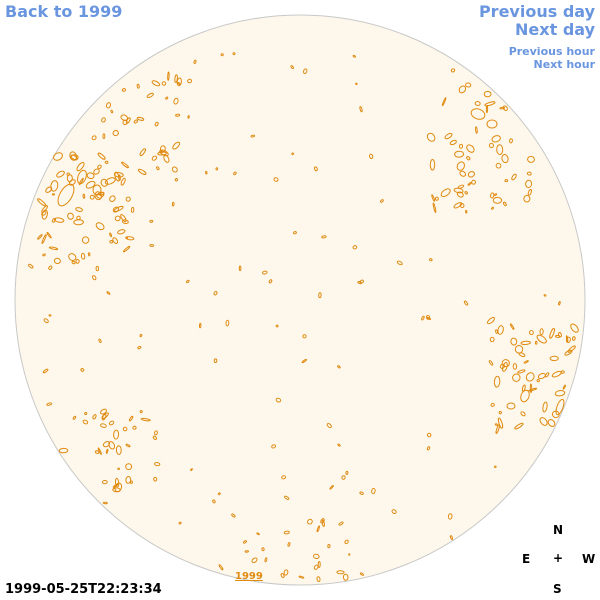  What do you see at coordinates (536, 11) in the screenshot?
I see `previous-day-link: Previous day` at bounding box center [536, 11].